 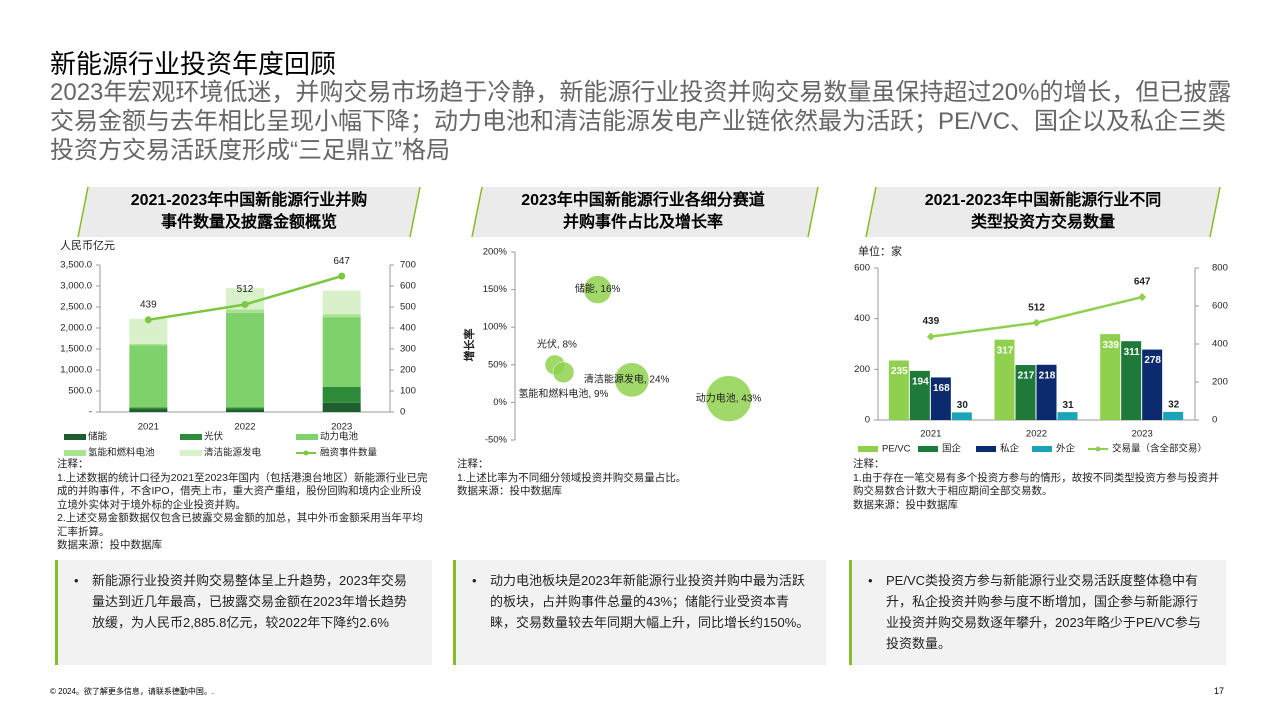 What do you see at coordinates (572, 477) in the screenshot?
I see `note-line: 1.上述比率为不同细分领域投资并购交易量占比。` at bounding box center [572, 477].